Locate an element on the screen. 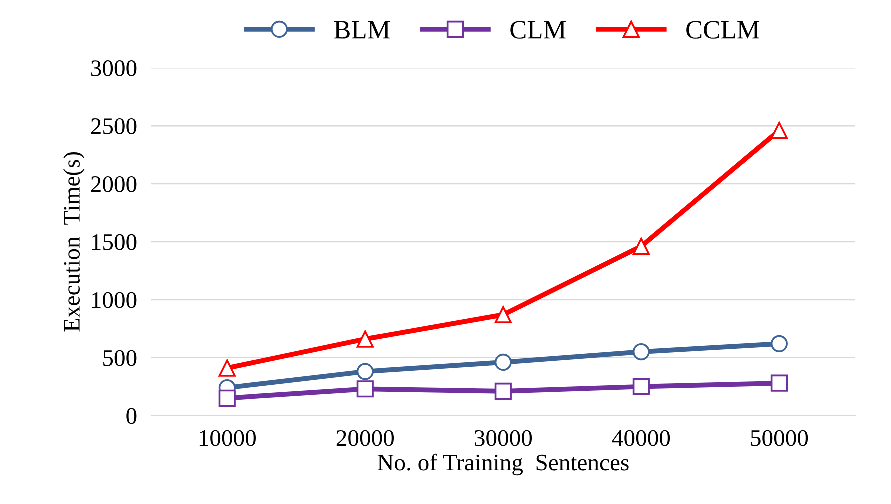  y-tick-label: 1500 is located at coordinates (114, 242).